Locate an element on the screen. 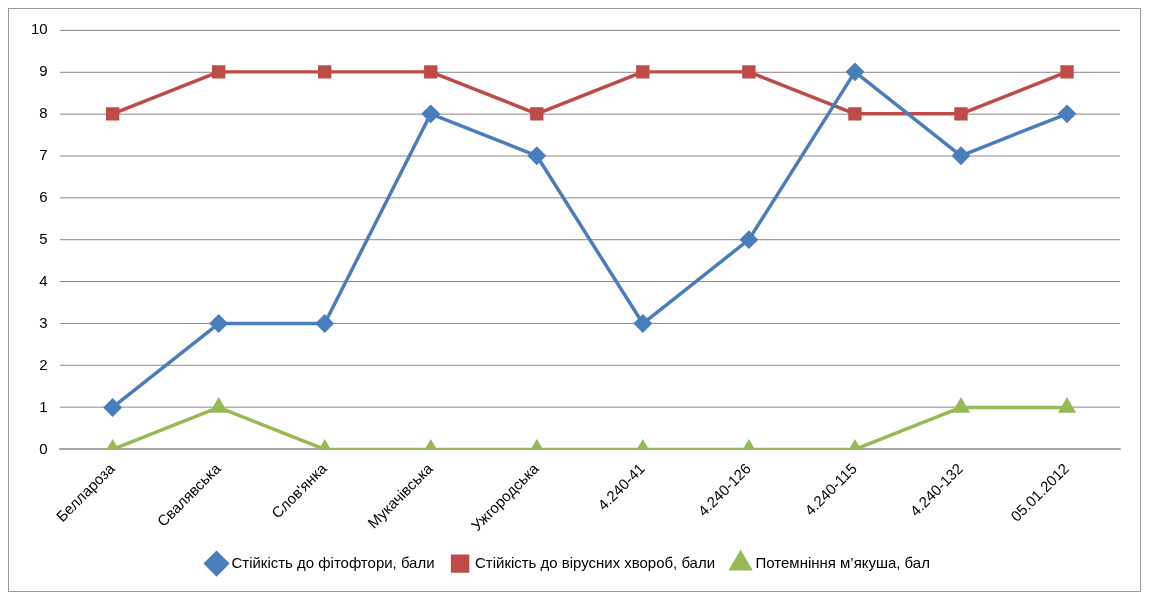 Image resolution: width=1149 pixels, height=600 pixels. y-tick-label: 8 is located at coordinates (43, 112).